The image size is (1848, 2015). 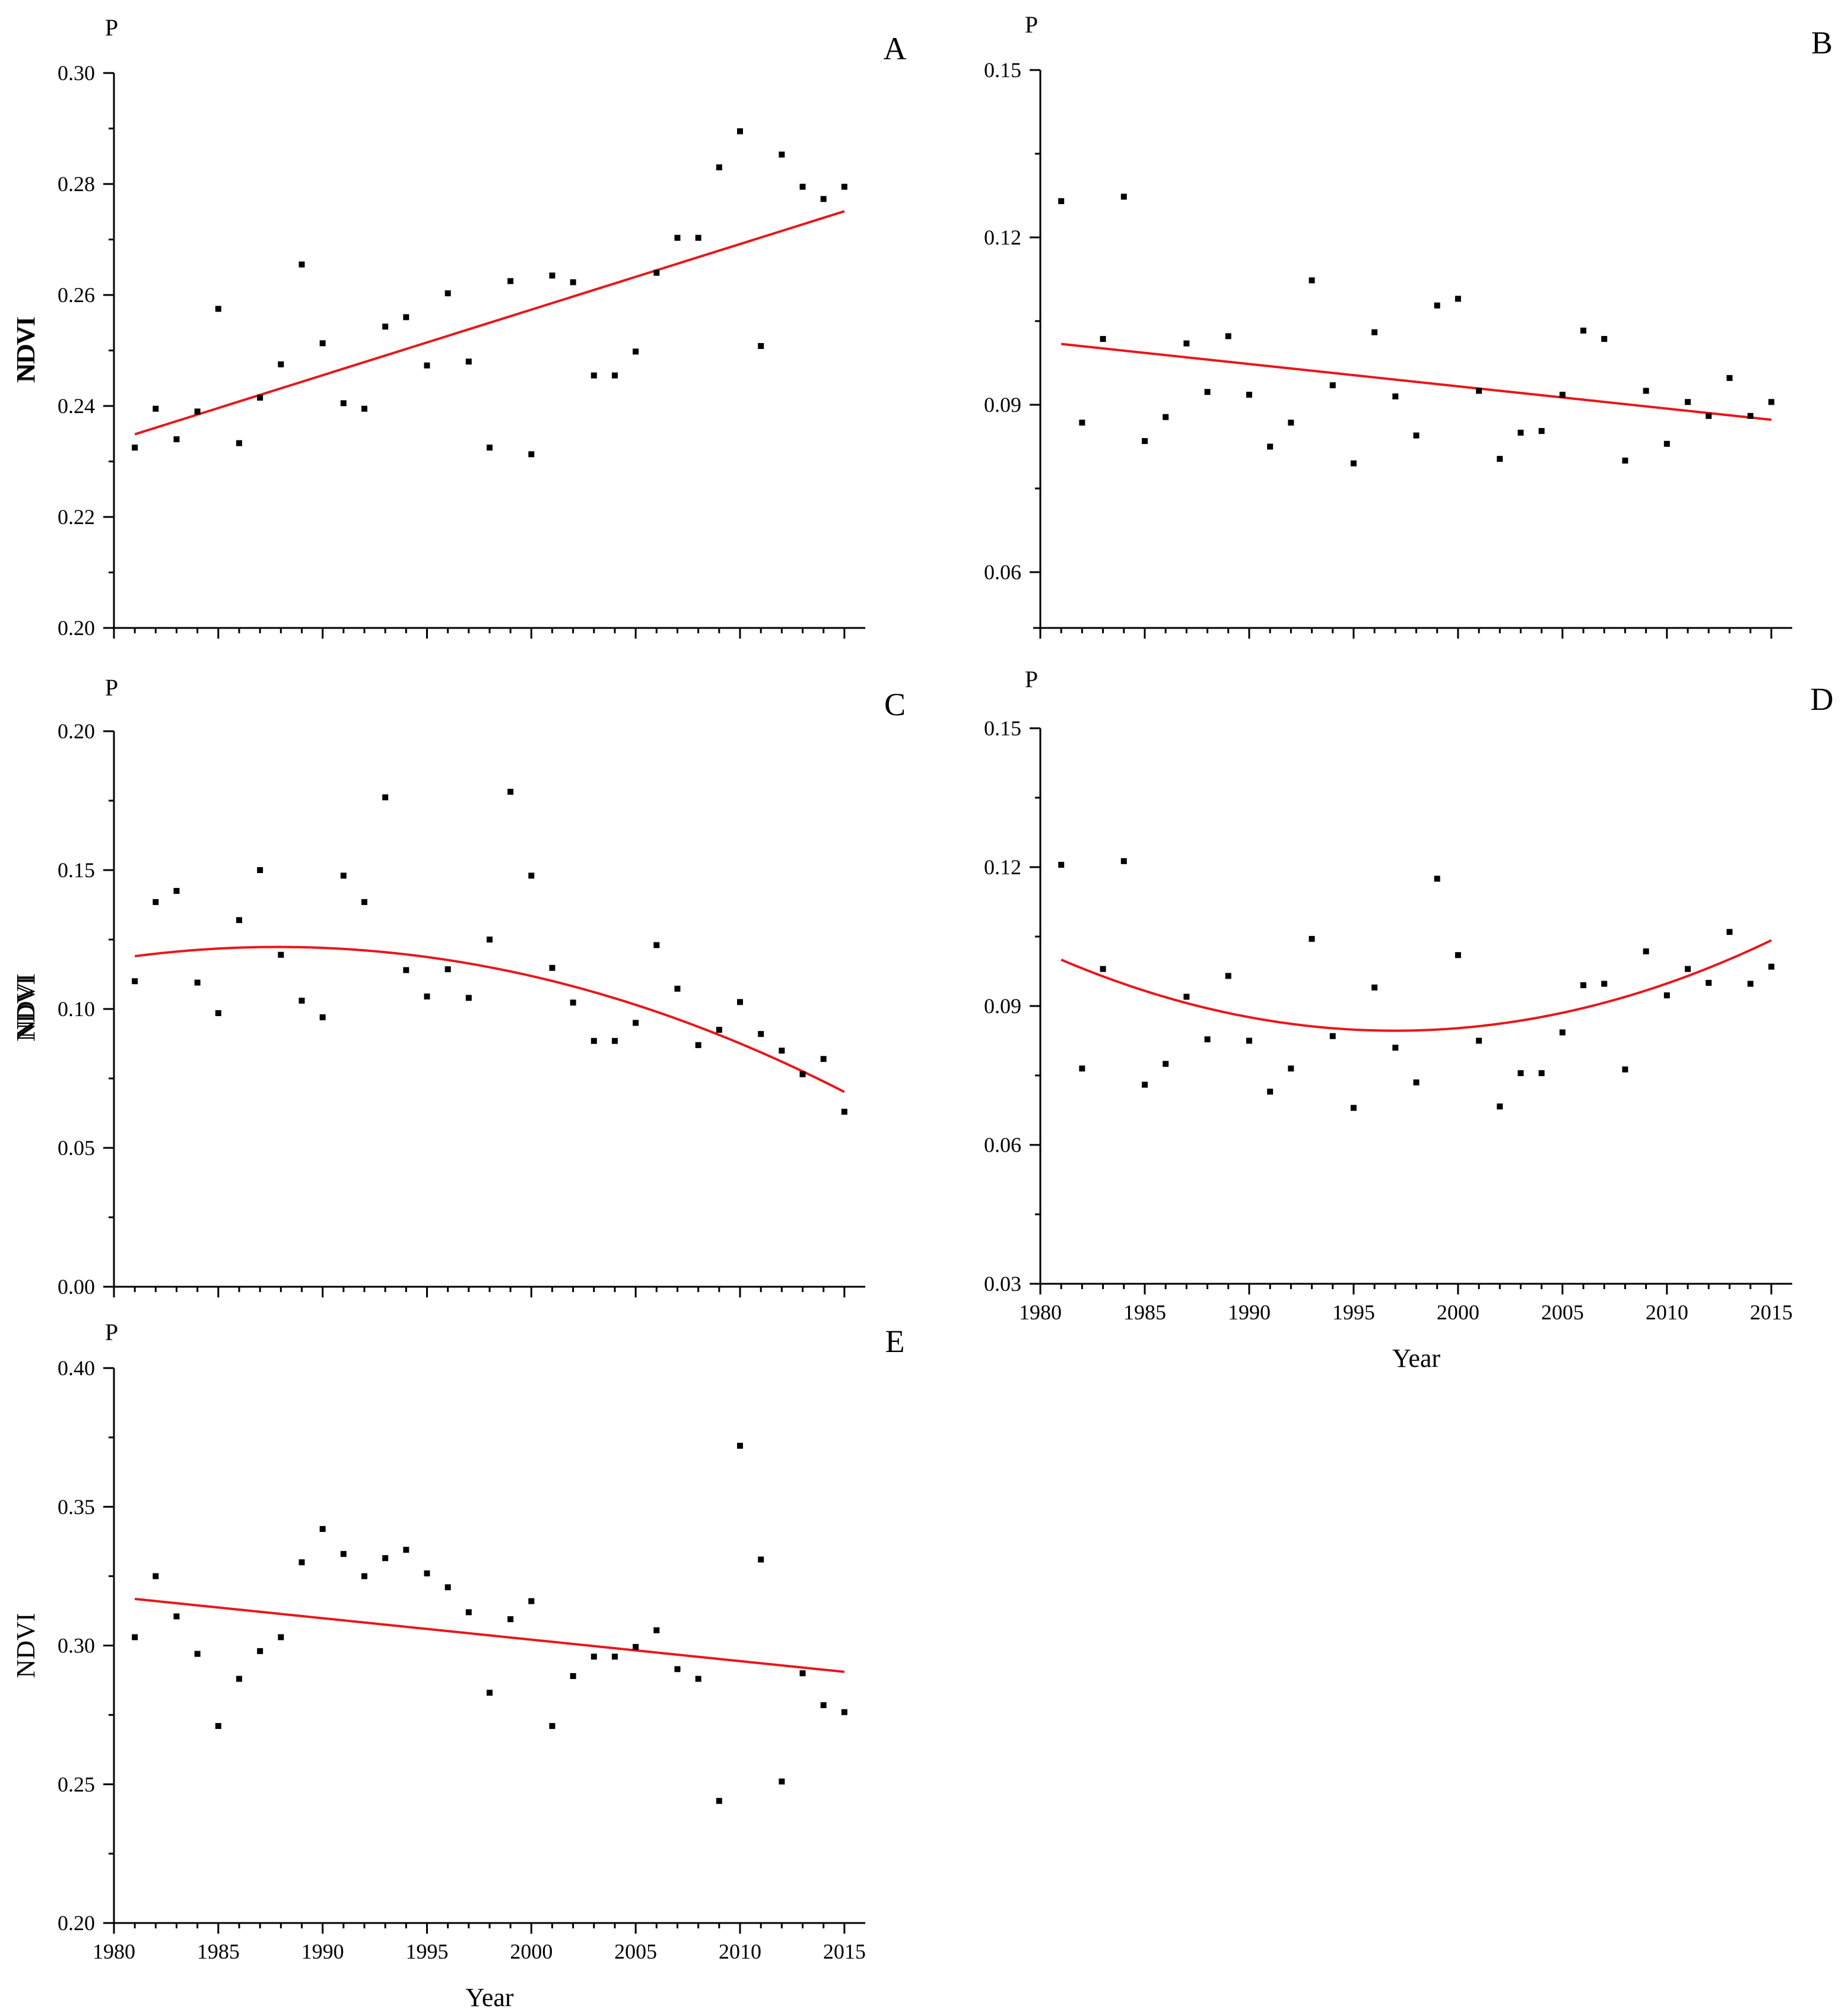 I want to click on y-tick-label: 0.35, so click(x=76, y=1507).